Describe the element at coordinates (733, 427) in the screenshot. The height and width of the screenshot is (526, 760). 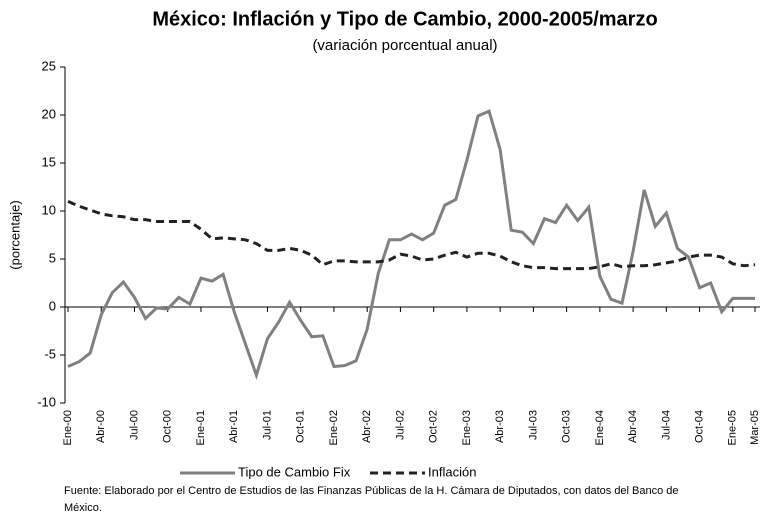
I see `x-tick-label: Ene-05` at that location.